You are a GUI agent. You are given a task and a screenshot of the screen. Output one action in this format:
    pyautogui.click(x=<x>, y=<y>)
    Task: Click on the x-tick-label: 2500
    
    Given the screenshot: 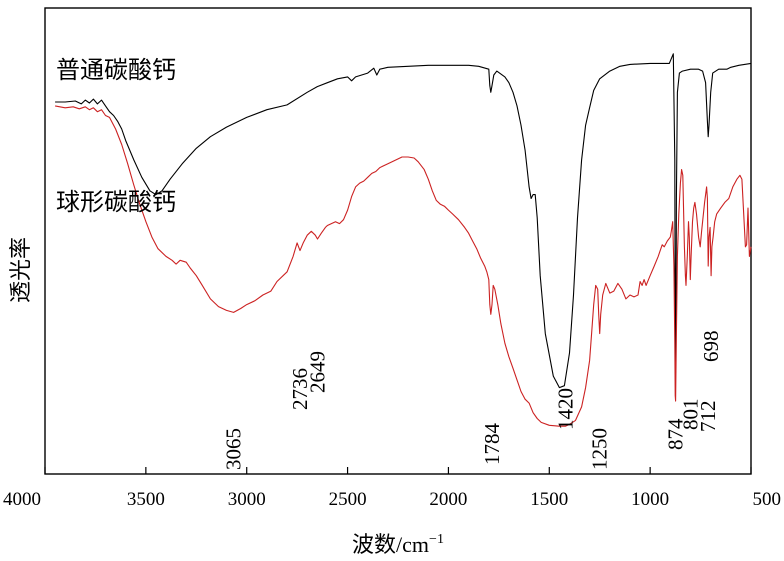 What is the action you would take?
    pyautogui.click(x=348, y=499)
    